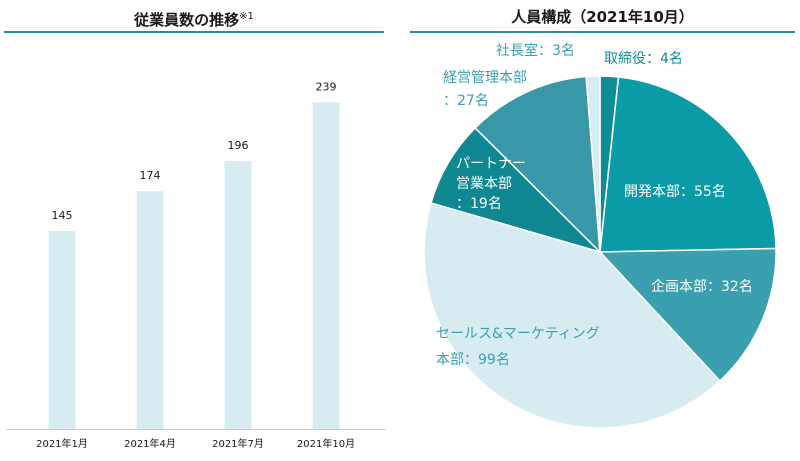  I want to click on pie-label-dev: 開発本部：55名, so click(675, 192).